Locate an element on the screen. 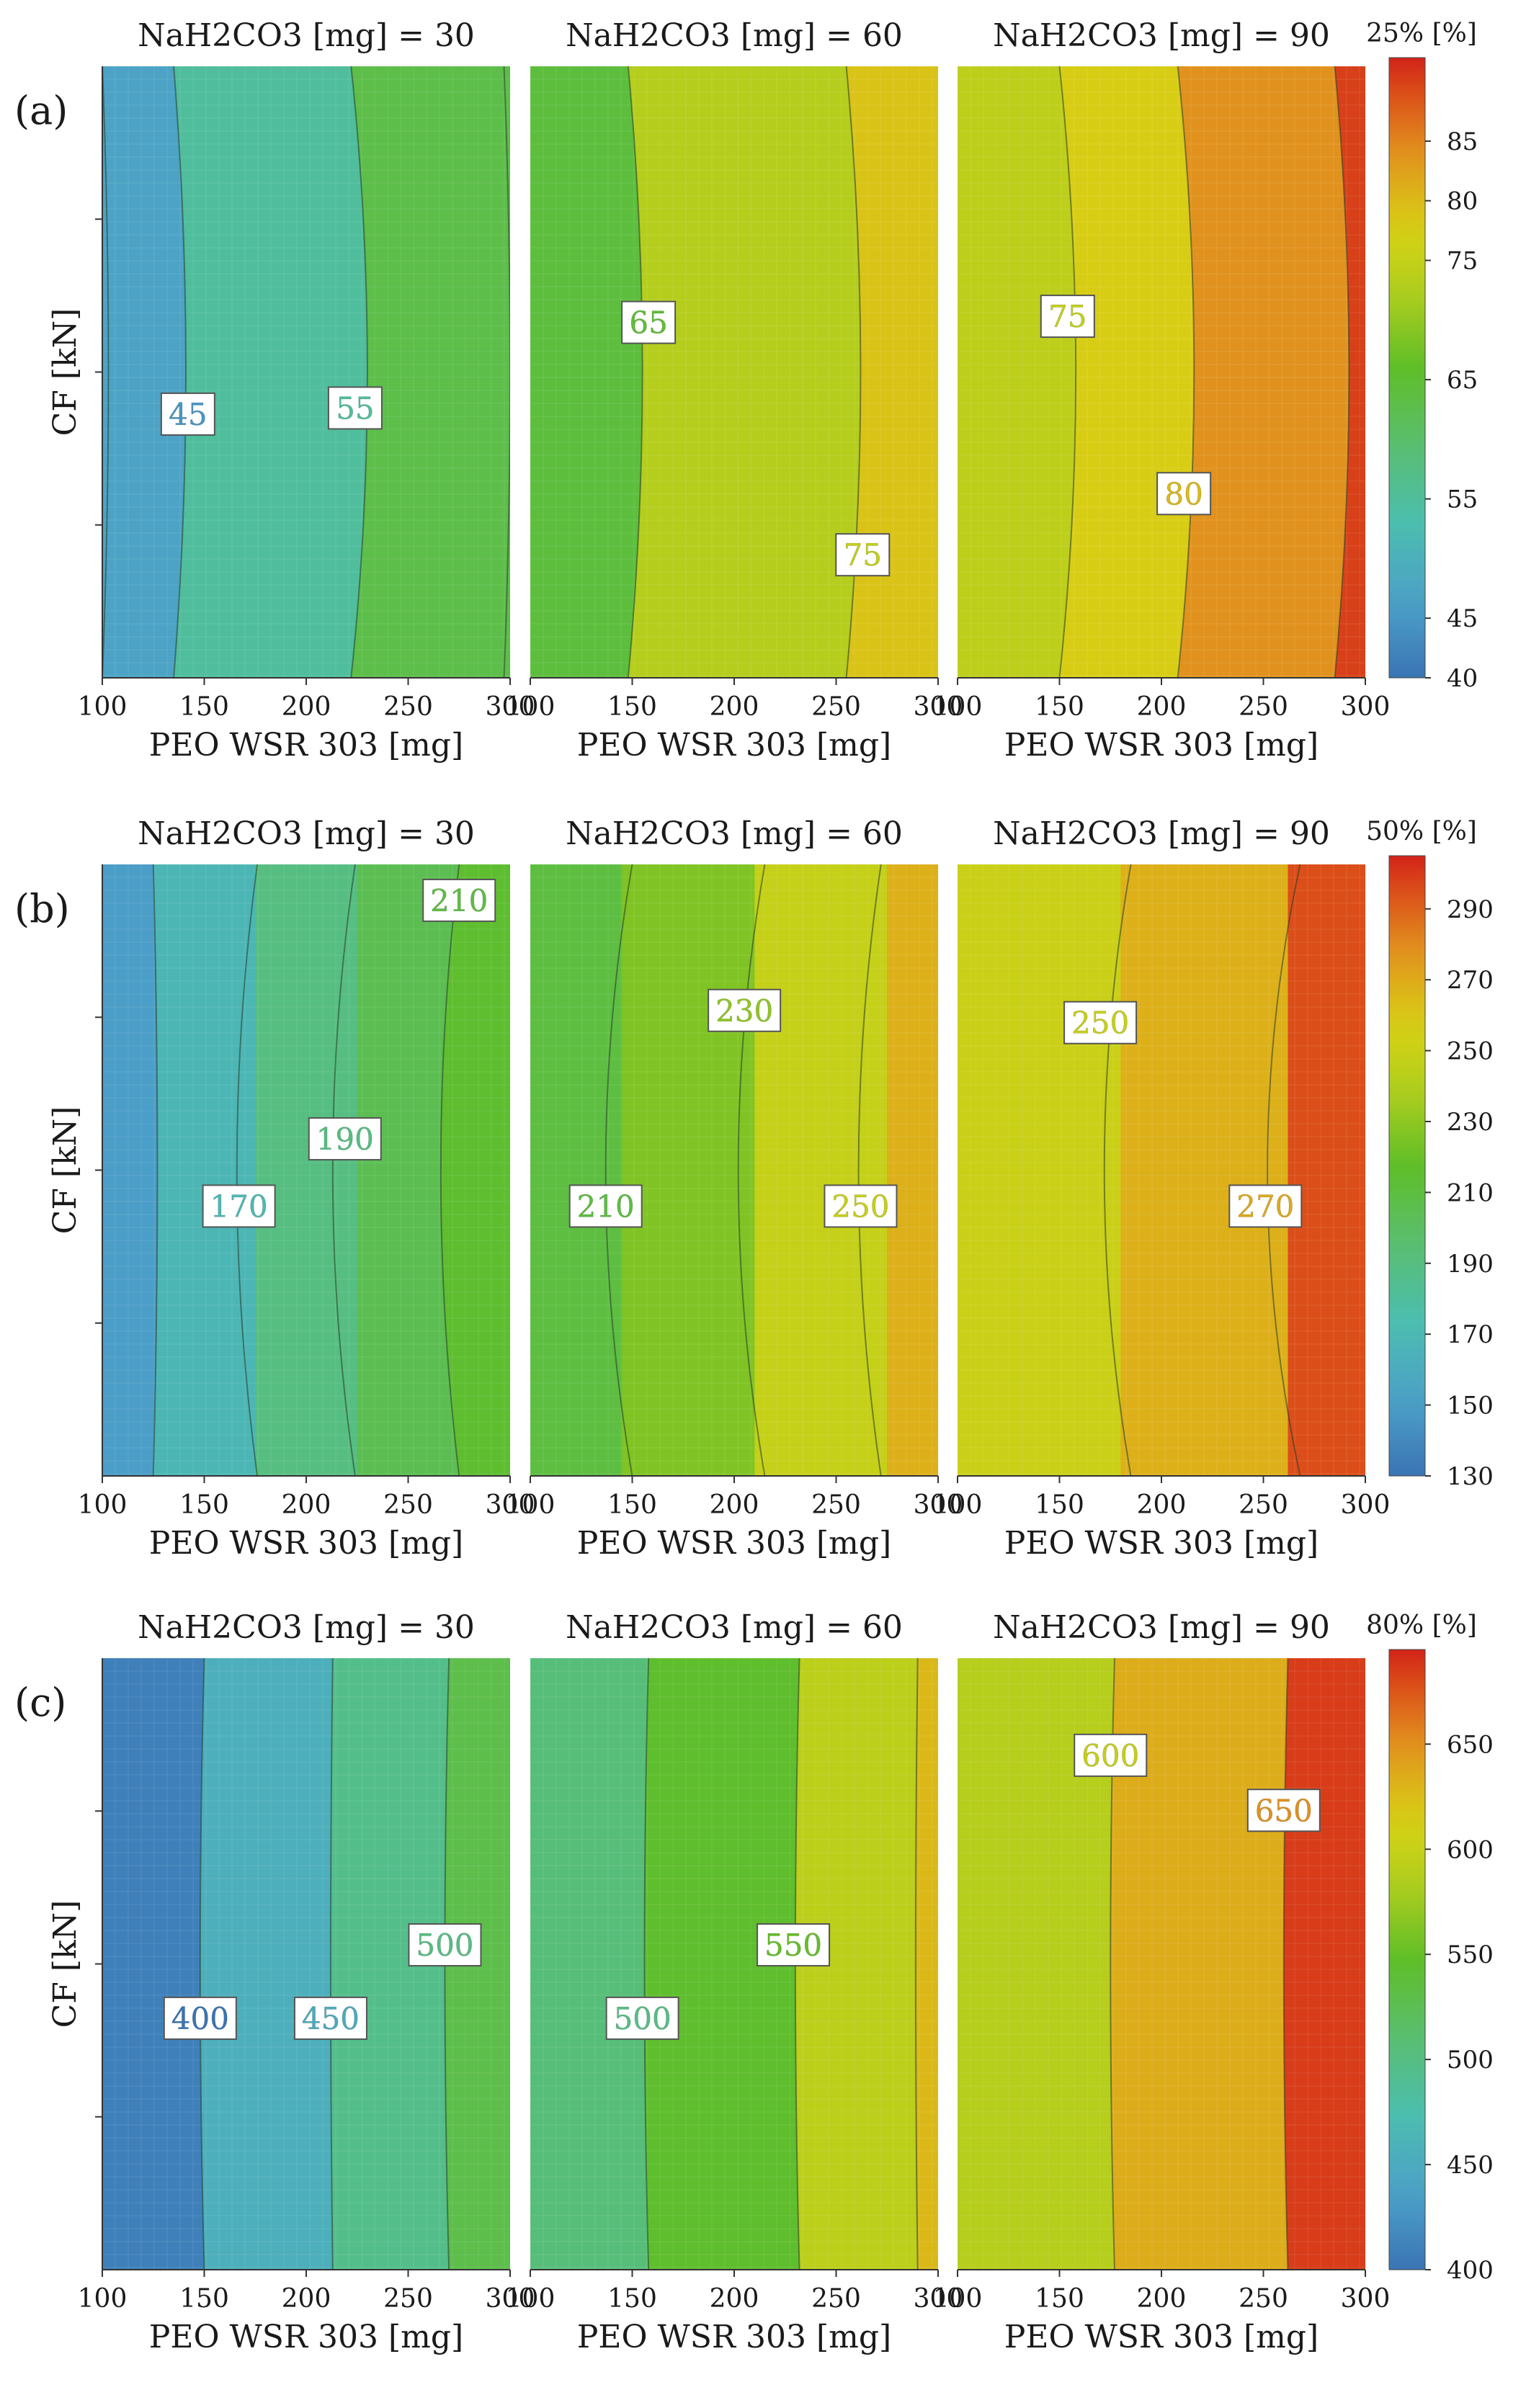 This screenshot has width=1526, height=2408. colorbar-tick-label: 190 is located at coordinates (1470, 1264).